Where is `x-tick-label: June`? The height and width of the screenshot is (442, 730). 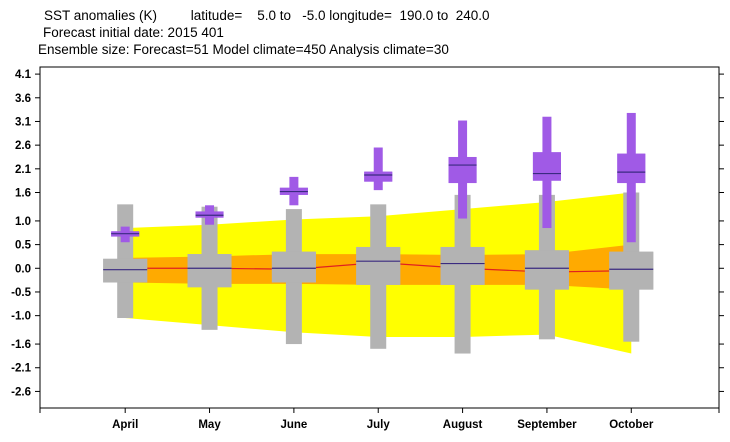
x-tick-label: June is located at coordinates (293, 425).